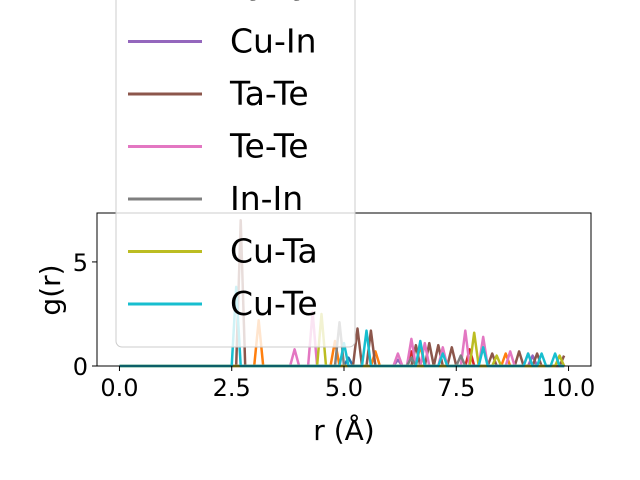 This screenshot has width=640, height=480. I want to click on x-tick-label: 10.0, so click(568, 388).